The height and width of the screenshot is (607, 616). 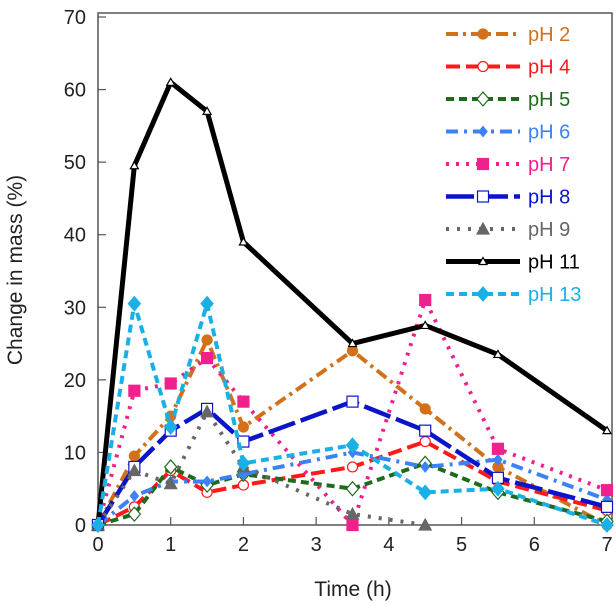 What do you see at coordinates (606, 545) in the screenshot?
I see `x-tick-label: 7` at bounding box center [606, 545].